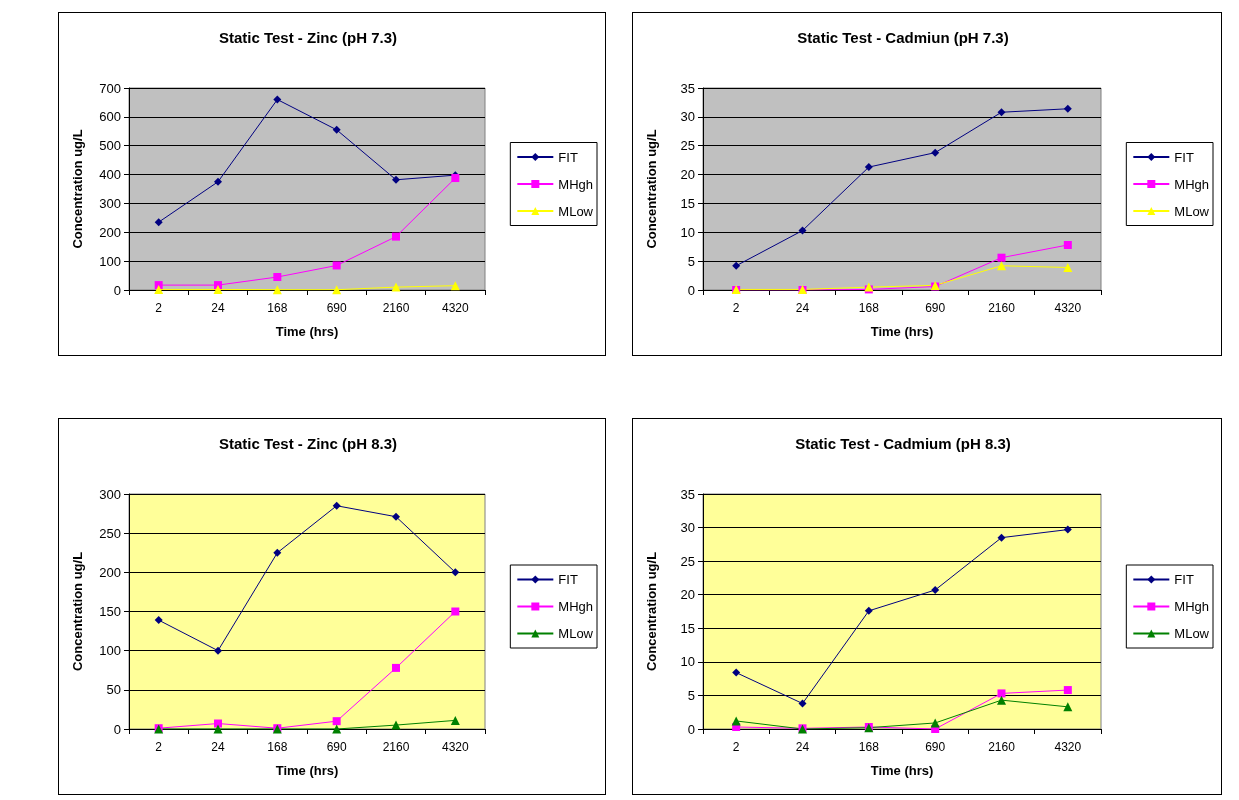  Describe the element at coordinates (110, 88) in the screenshot. I see `y-tick-label: 700` at that location.